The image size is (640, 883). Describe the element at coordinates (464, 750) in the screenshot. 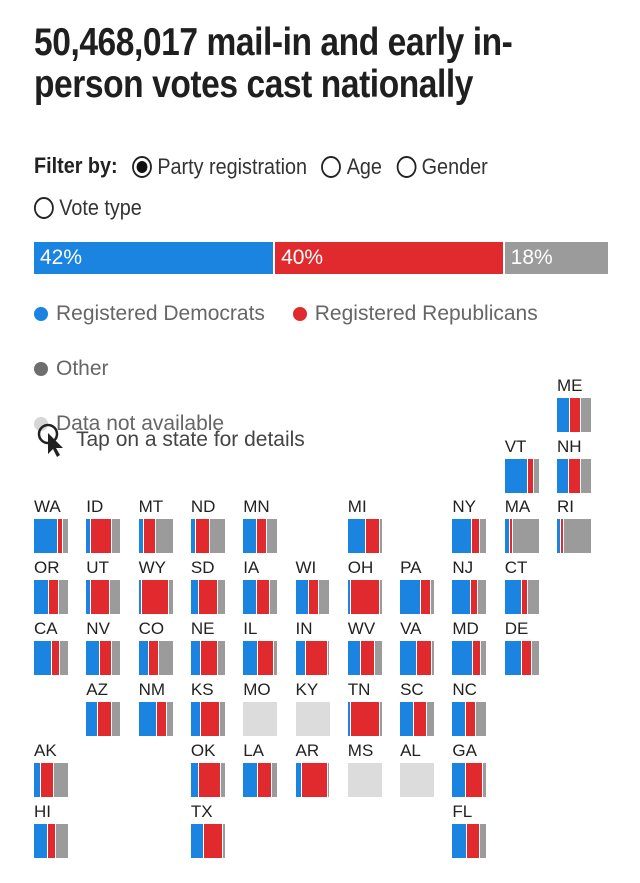

I see `state-label: GA` at that location.